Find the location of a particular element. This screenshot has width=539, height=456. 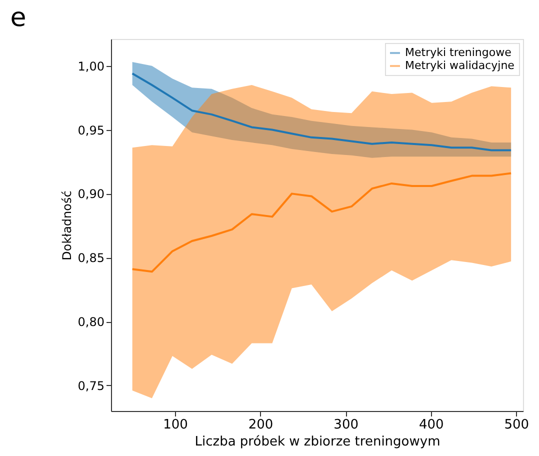

x-tick-label: 300 is located at coordinates (346, 425).